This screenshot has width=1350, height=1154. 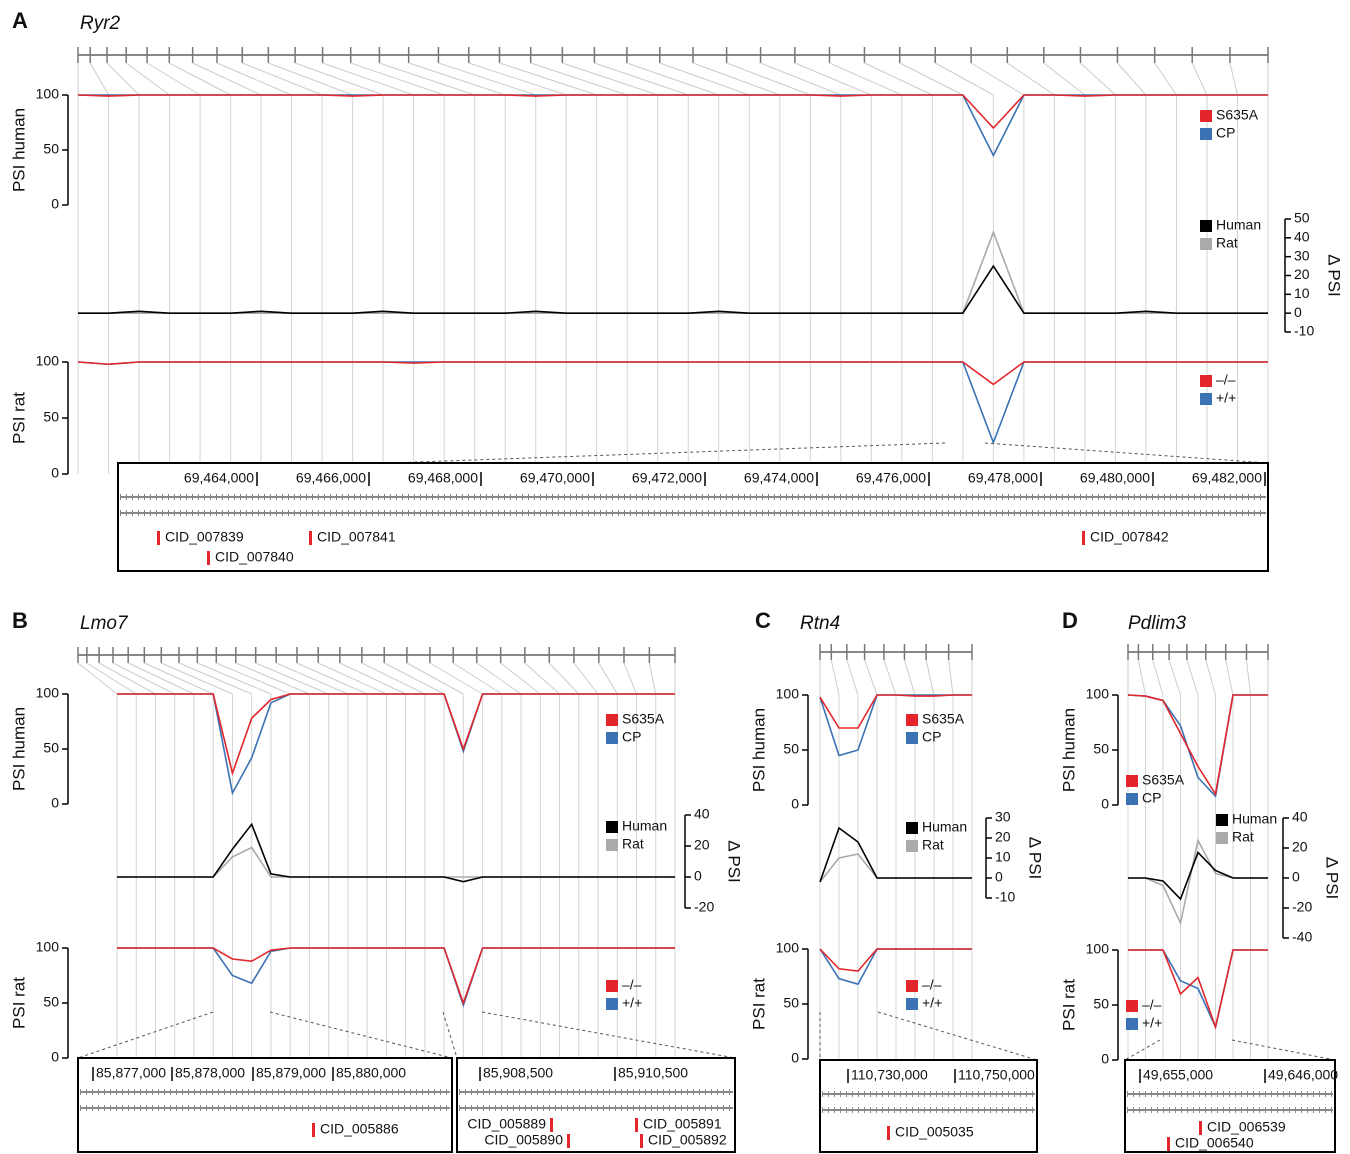 I want to click on cid-label: CID_006539, so click(x=1246, y=1127).